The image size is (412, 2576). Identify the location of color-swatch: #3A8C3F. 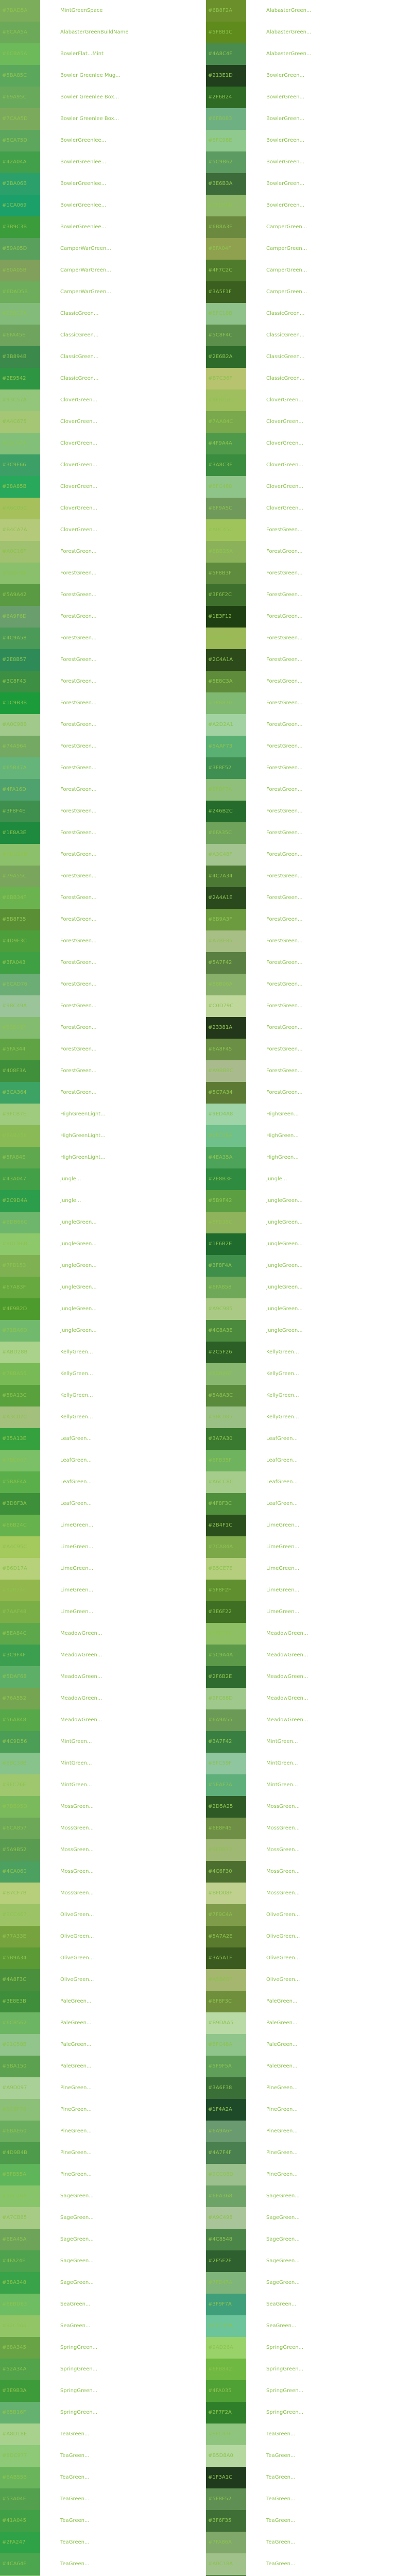
(226, 465).